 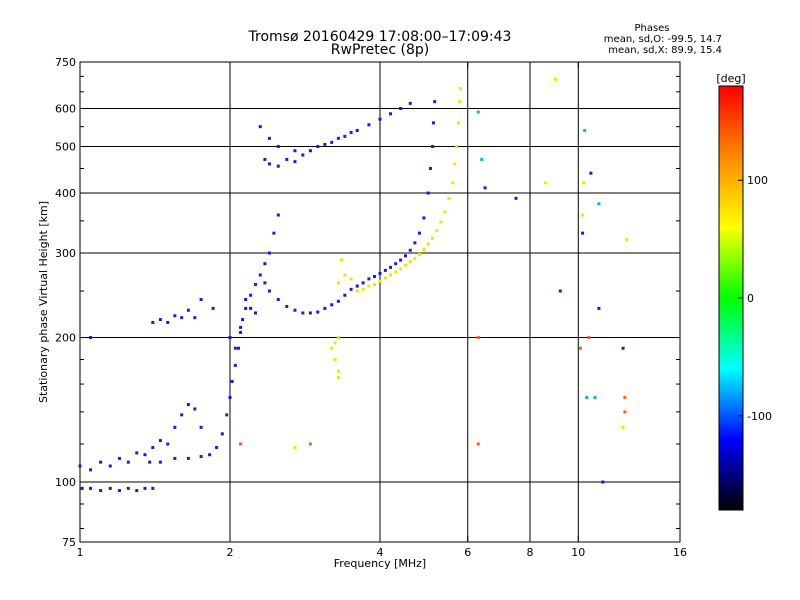 I want to click on y-tick-label: 400, so click(x=65, y=193).